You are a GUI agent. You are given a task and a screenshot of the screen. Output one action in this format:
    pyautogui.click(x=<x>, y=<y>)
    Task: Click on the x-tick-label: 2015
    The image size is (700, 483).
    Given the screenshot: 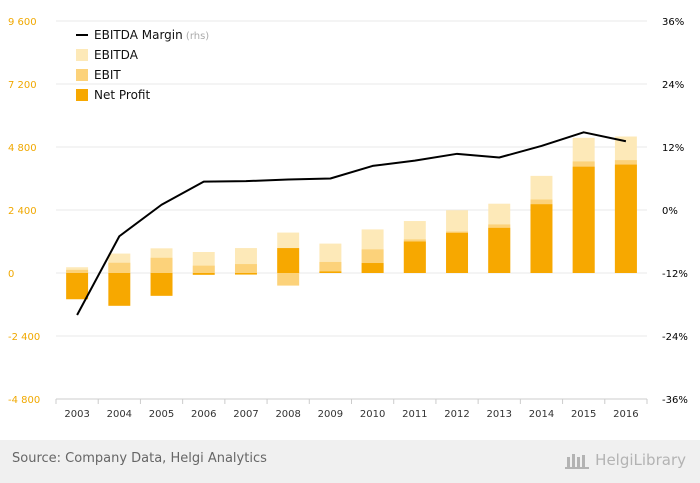 What is the action you would take?
    pyautogui.click(x=583, y=414)
    